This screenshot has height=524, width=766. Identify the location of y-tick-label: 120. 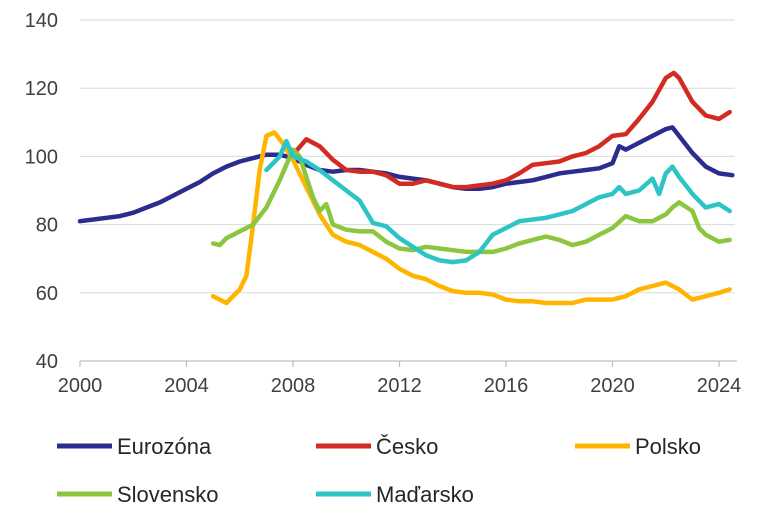
(41, 89).